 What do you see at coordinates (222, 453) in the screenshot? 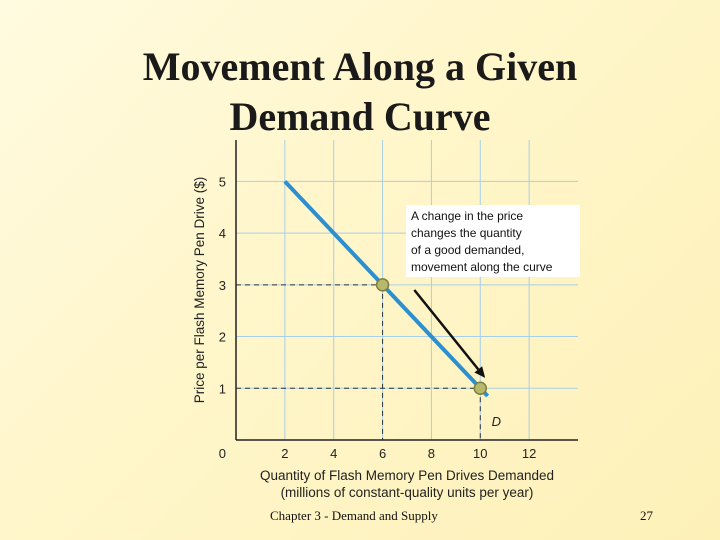
I see `origin-label: 0` at bounding box center [222, 453].